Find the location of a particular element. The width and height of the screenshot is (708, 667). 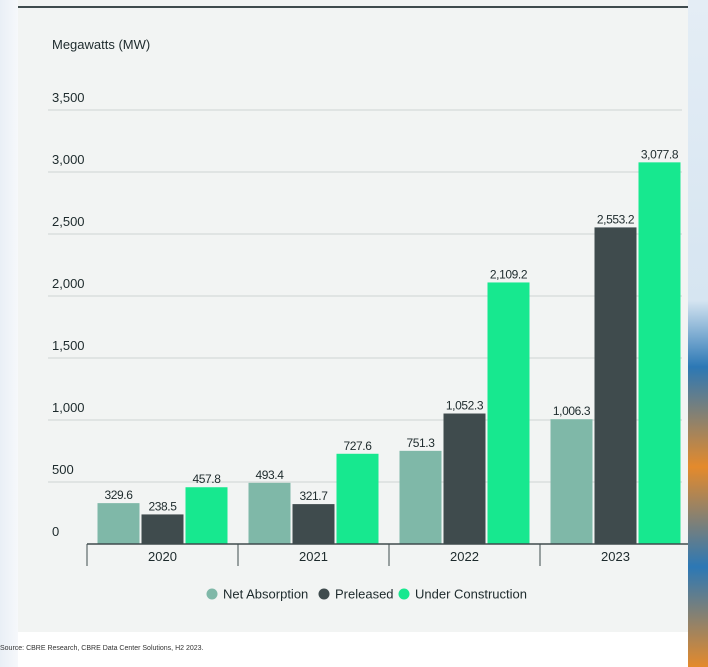

y-tick-label: 3,000 is located at coordinates (68, 159).